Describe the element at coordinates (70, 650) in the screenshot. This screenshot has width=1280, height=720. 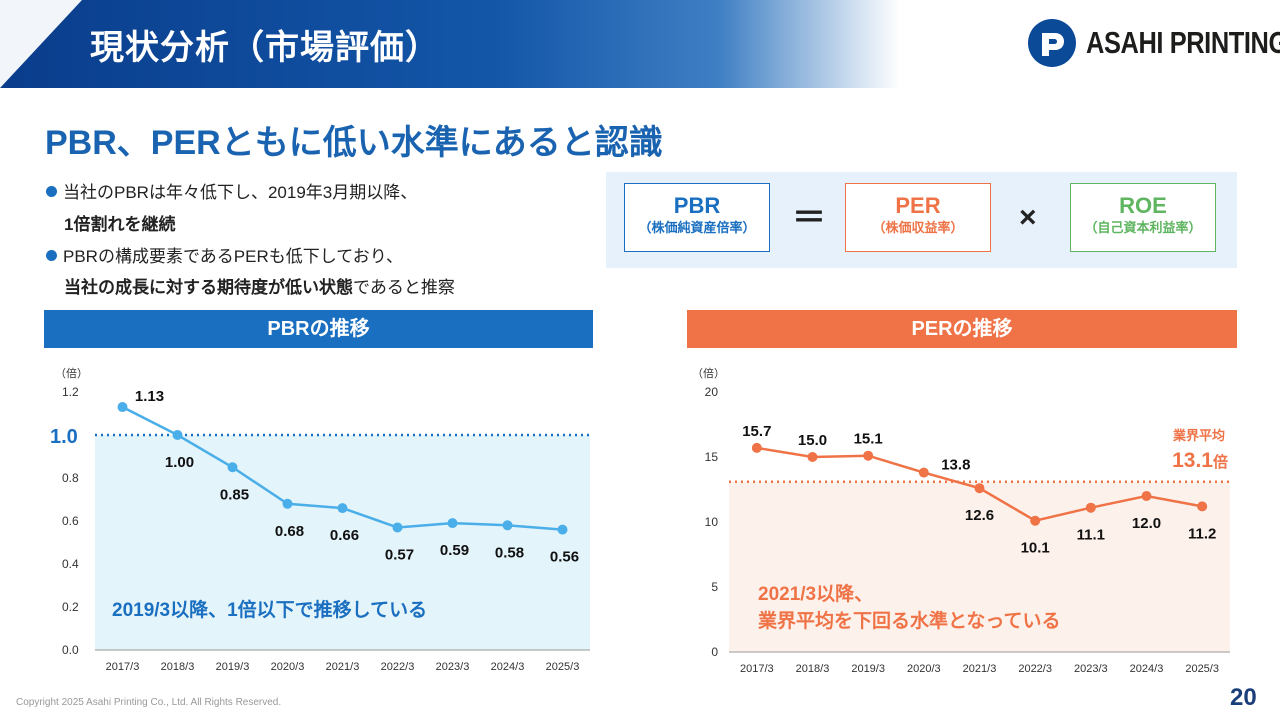
I see `y-tick-label: 0.0` at that location.